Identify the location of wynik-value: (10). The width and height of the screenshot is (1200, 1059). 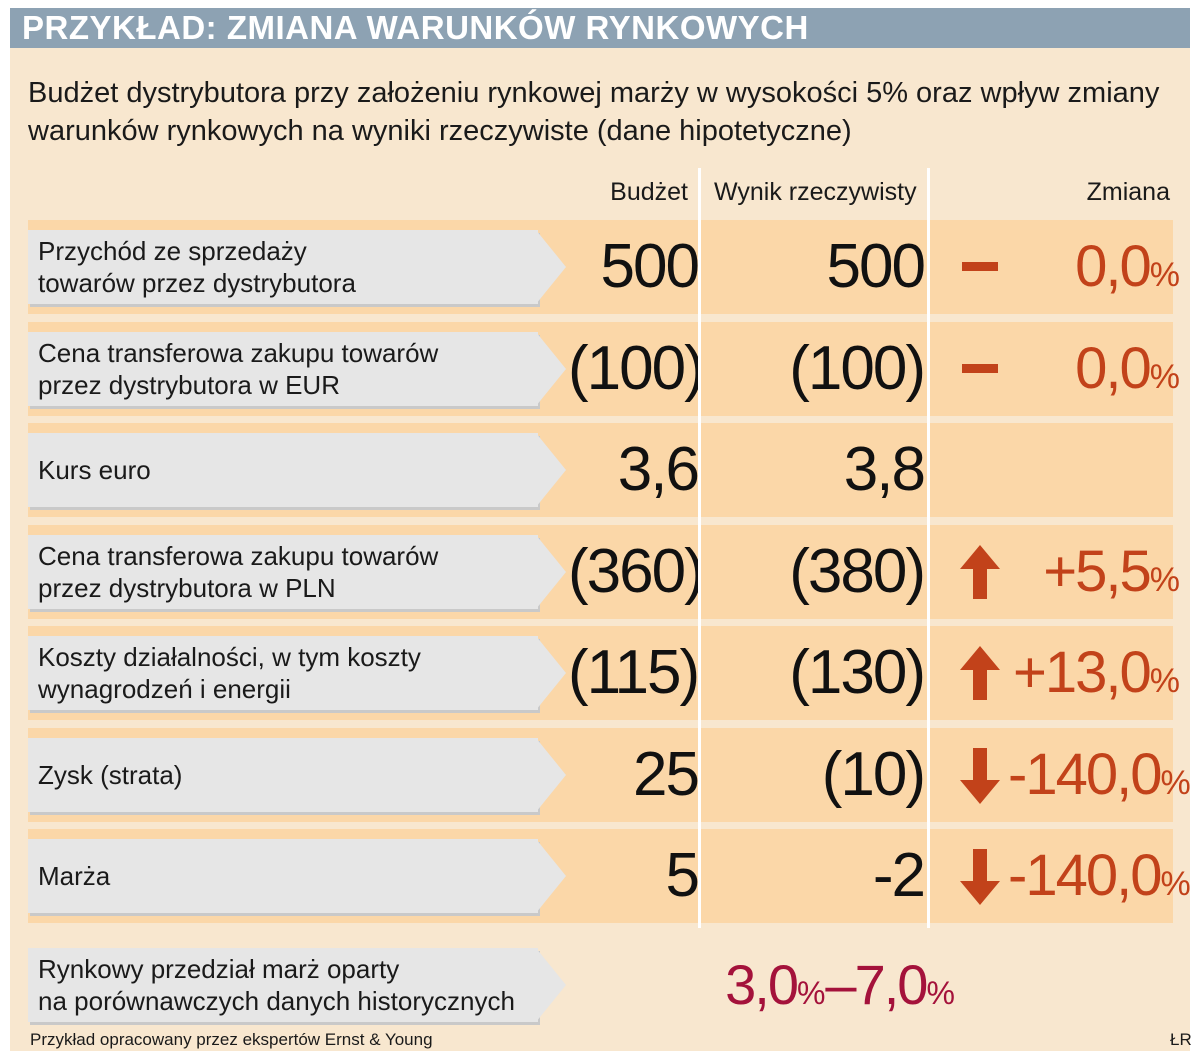
(873, 774).